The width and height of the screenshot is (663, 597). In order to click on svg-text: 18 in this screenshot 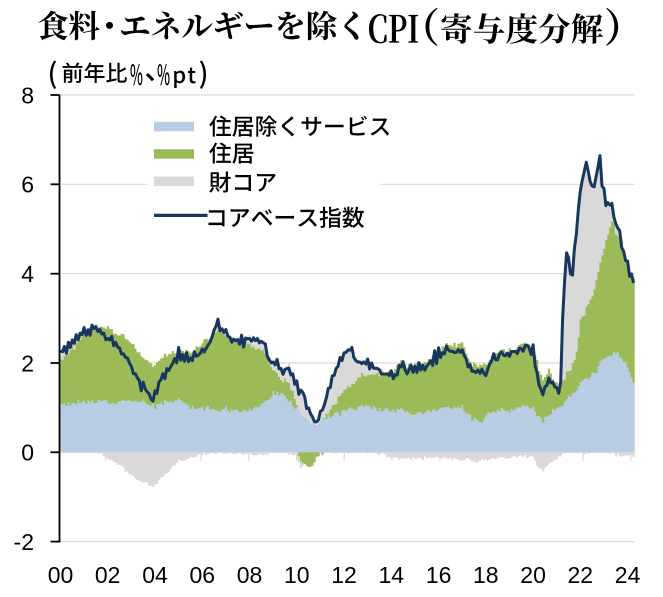, I will do `click(486, 575)`.